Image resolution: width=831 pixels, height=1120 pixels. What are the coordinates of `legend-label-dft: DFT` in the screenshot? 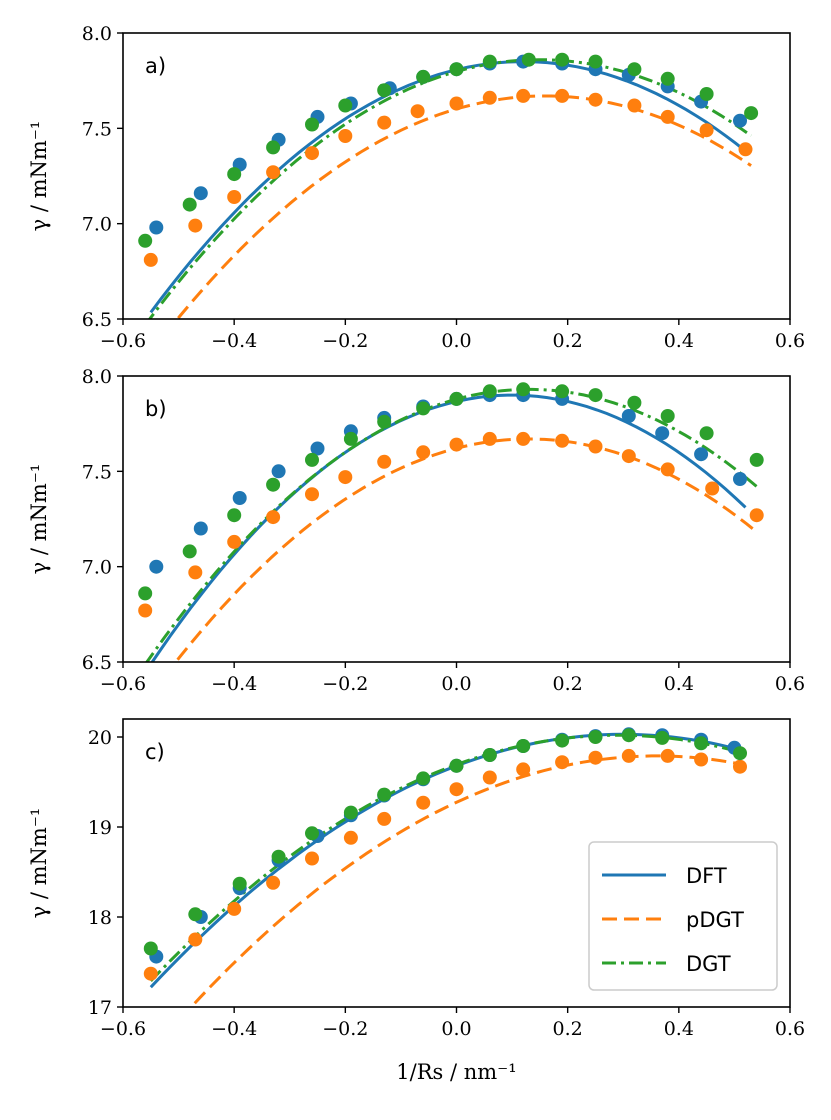 It's located at (706, 876).